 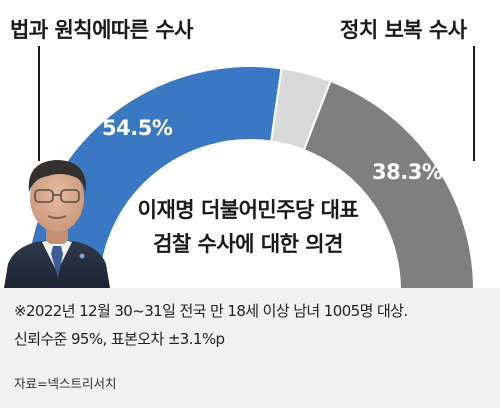 I want to click on percent-label-left: 54.5%, so click(x=137, y=128).